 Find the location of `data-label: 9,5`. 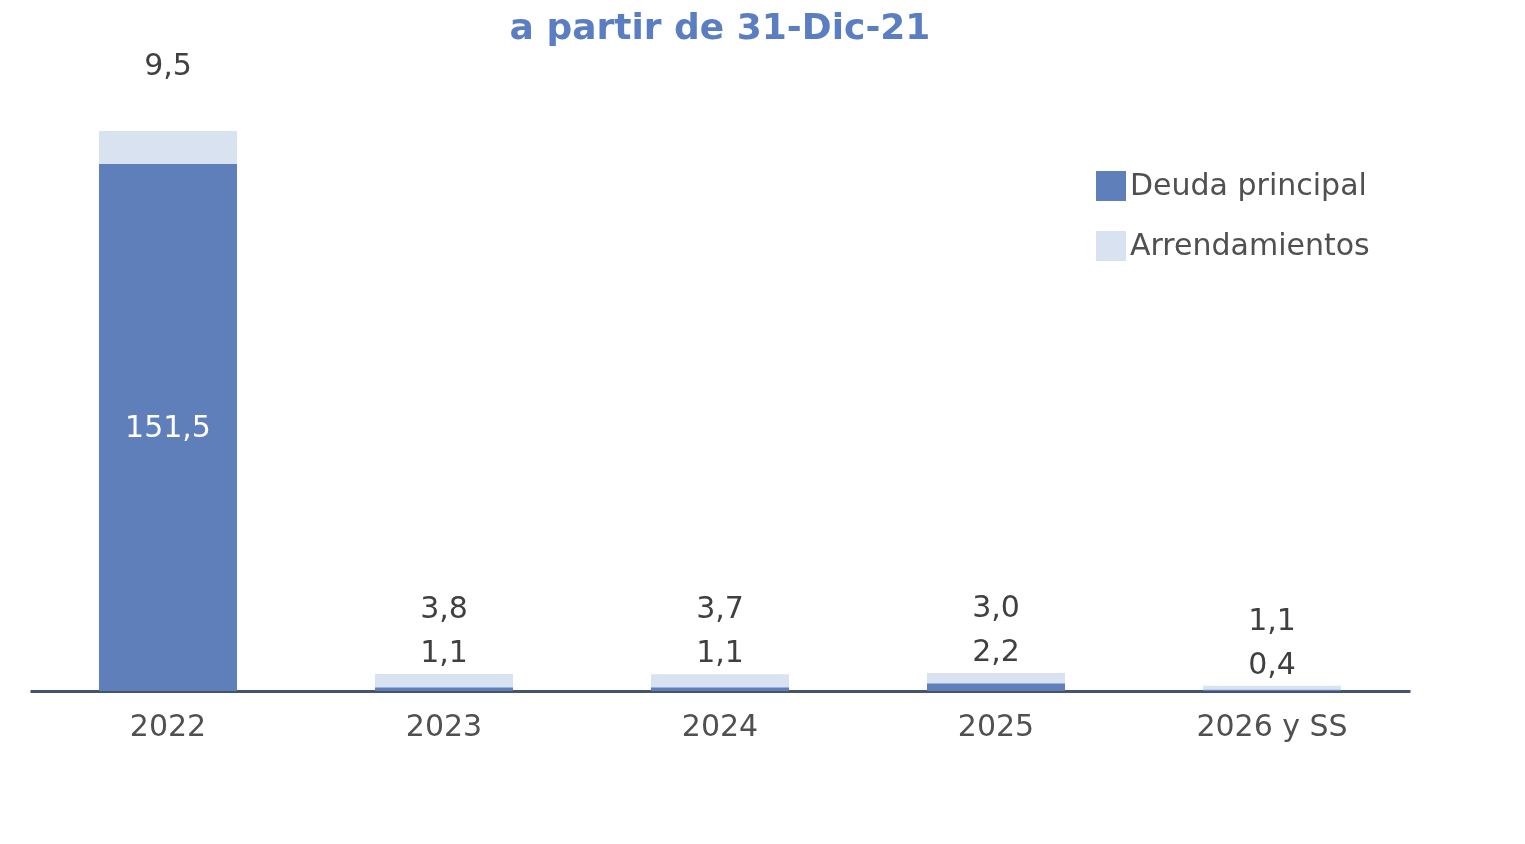

data-label: 9,5 is located at coordinates (168, 64).